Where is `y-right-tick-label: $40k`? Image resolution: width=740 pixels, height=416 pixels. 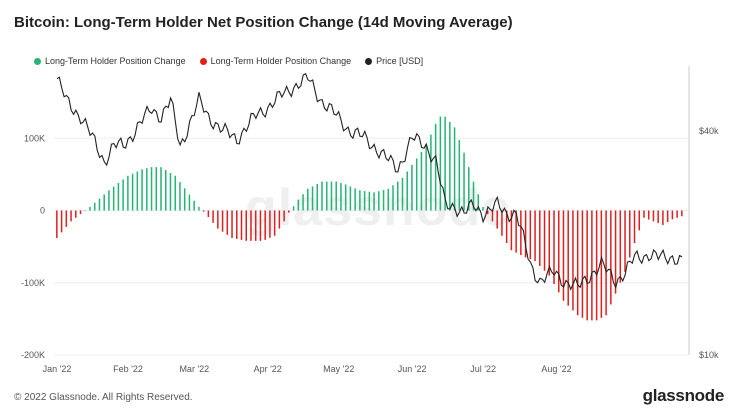 y-right-tick-label: $40k is located at coordinates (709, 131).